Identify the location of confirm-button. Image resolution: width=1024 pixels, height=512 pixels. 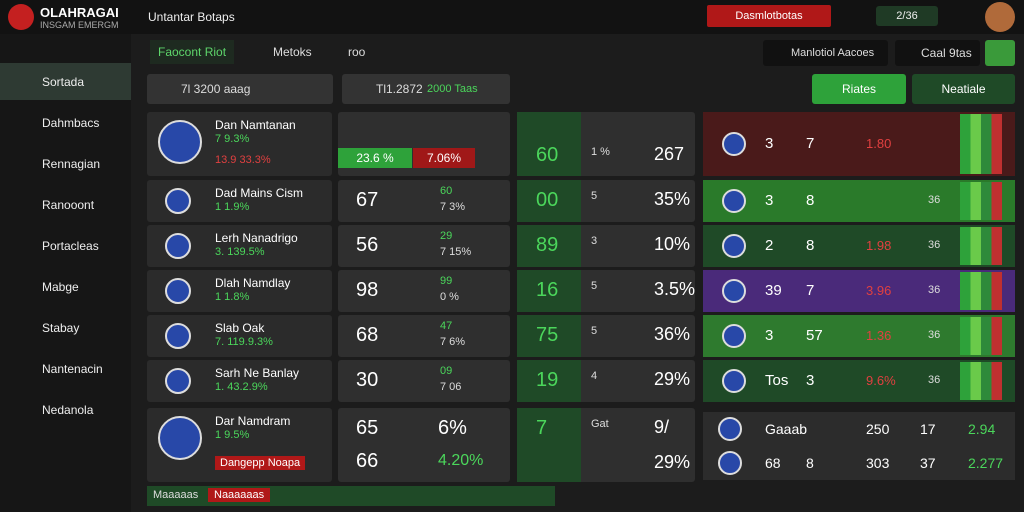
(1000, 53).